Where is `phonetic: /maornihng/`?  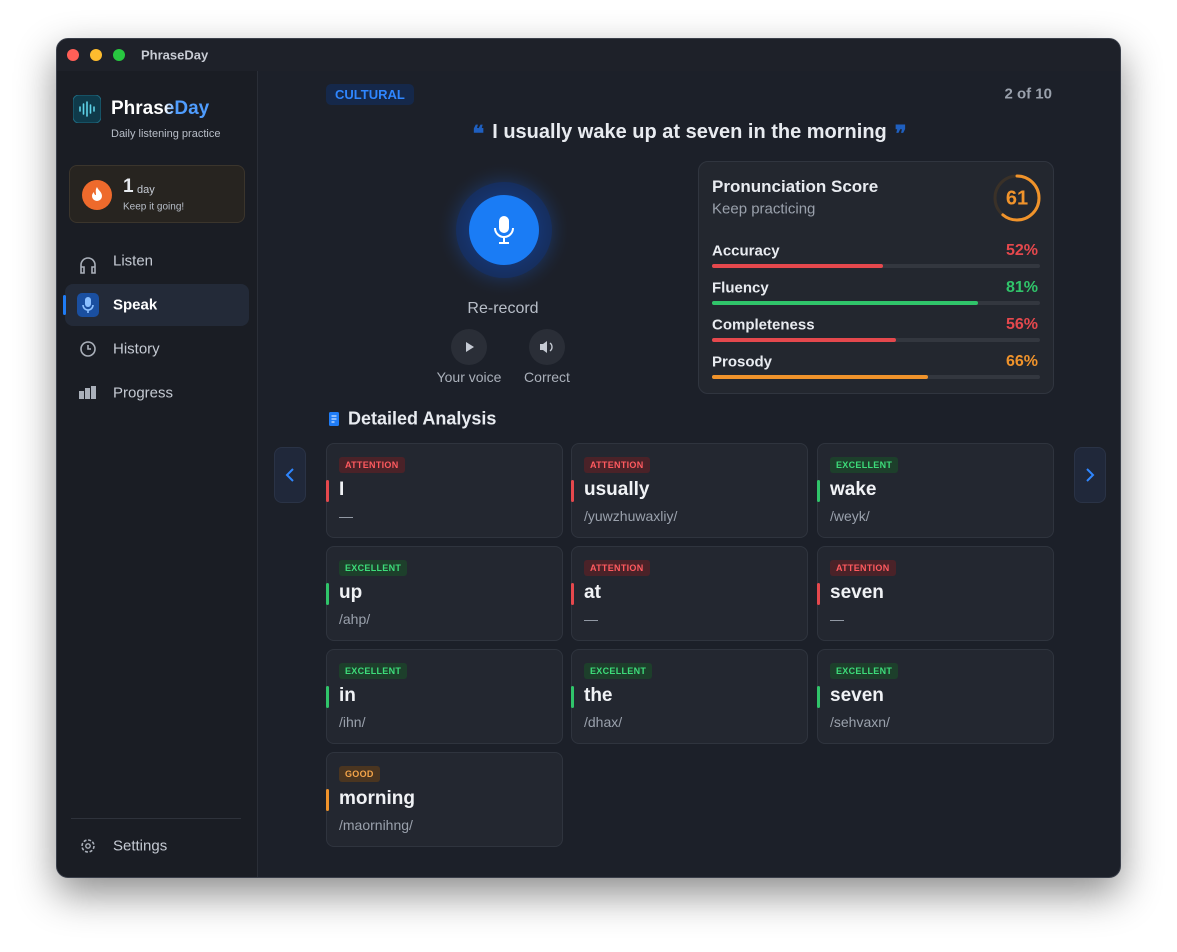 phonetic: /maornihng/ is located at coordinates (376, 825).